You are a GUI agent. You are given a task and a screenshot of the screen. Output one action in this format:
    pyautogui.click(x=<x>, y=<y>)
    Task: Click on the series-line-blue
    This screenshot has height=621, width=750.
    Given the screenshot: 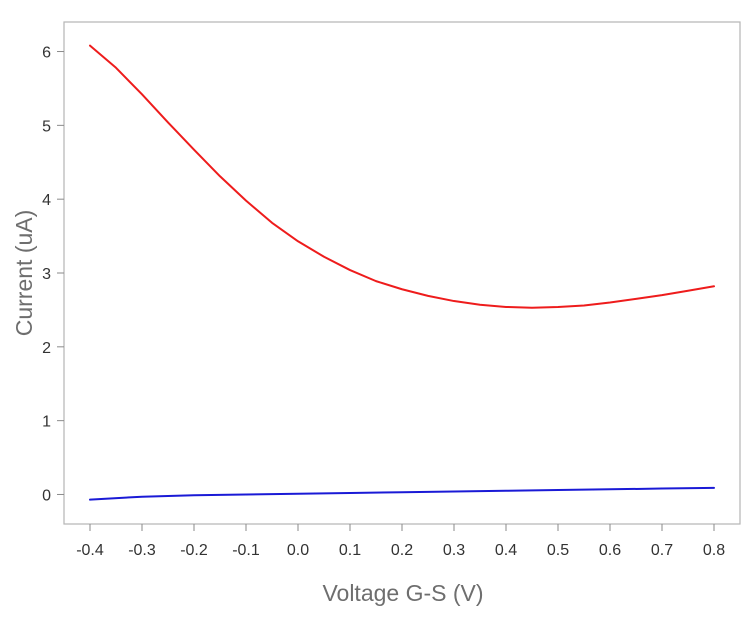 What is the action you would take?
    pyautogui.click(x=402, y=493)
    